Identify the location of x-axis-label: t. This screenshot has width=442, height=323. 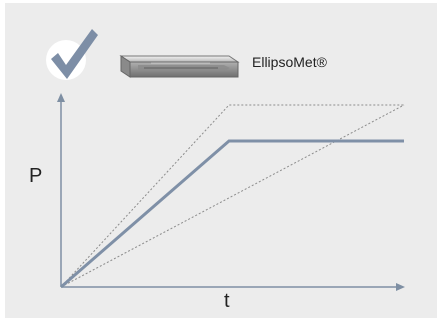
(227, 301).